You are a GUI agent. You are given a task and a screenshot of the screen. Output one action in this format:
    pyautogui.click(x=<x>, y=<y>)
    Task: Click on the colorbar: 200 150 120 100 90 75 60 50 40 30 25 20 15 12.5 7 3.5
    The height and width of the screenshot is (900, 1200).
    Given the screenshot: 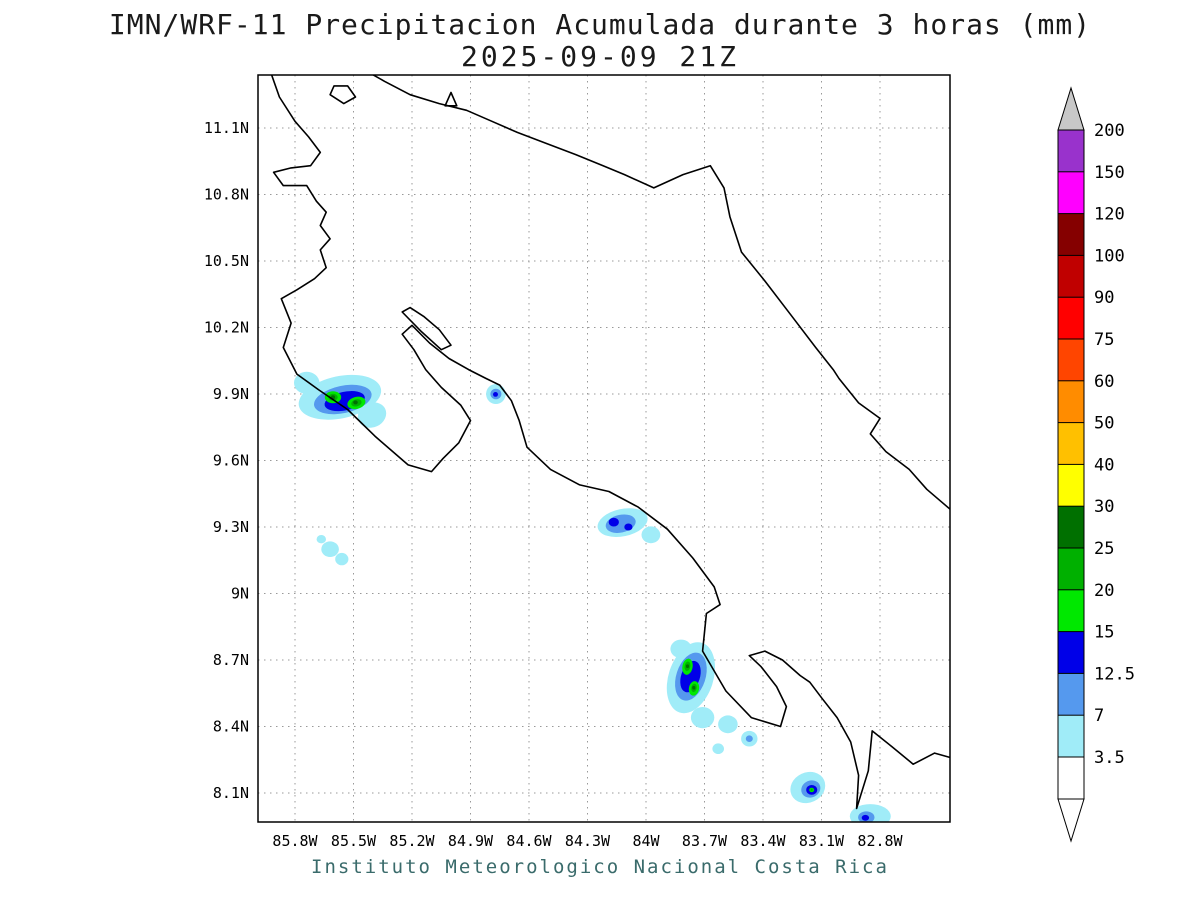 What is the action you would take?
    pyautogui.click(x=1096, y=464)
    